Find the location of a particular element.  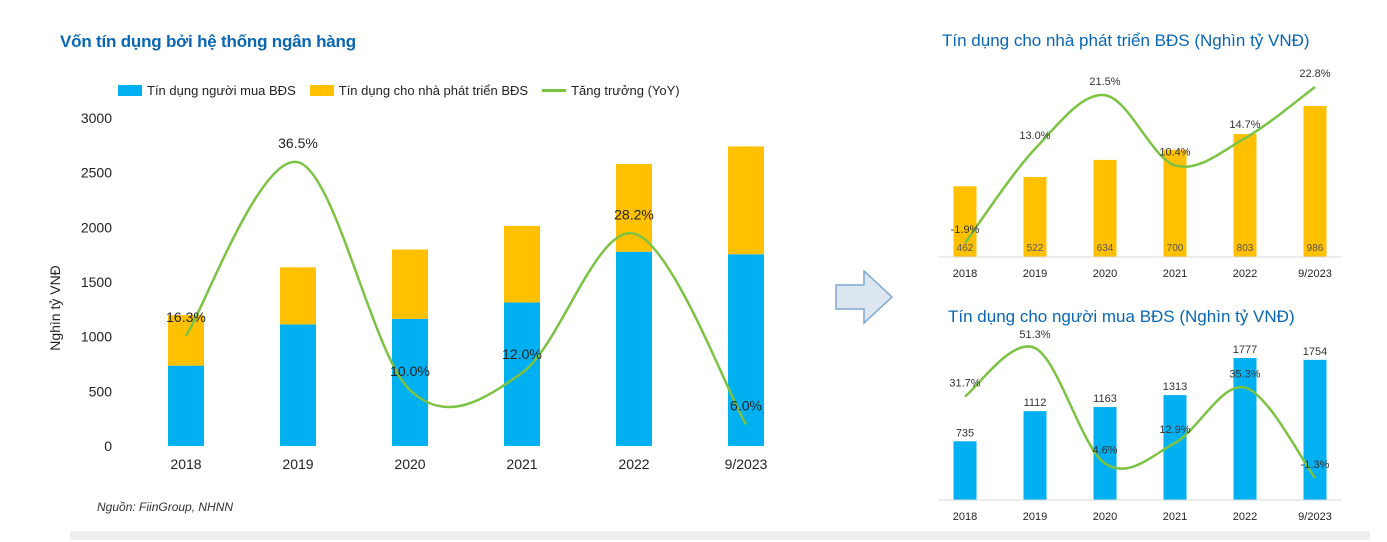

dev-value-label: 462 is located at coordinates (965, 248).